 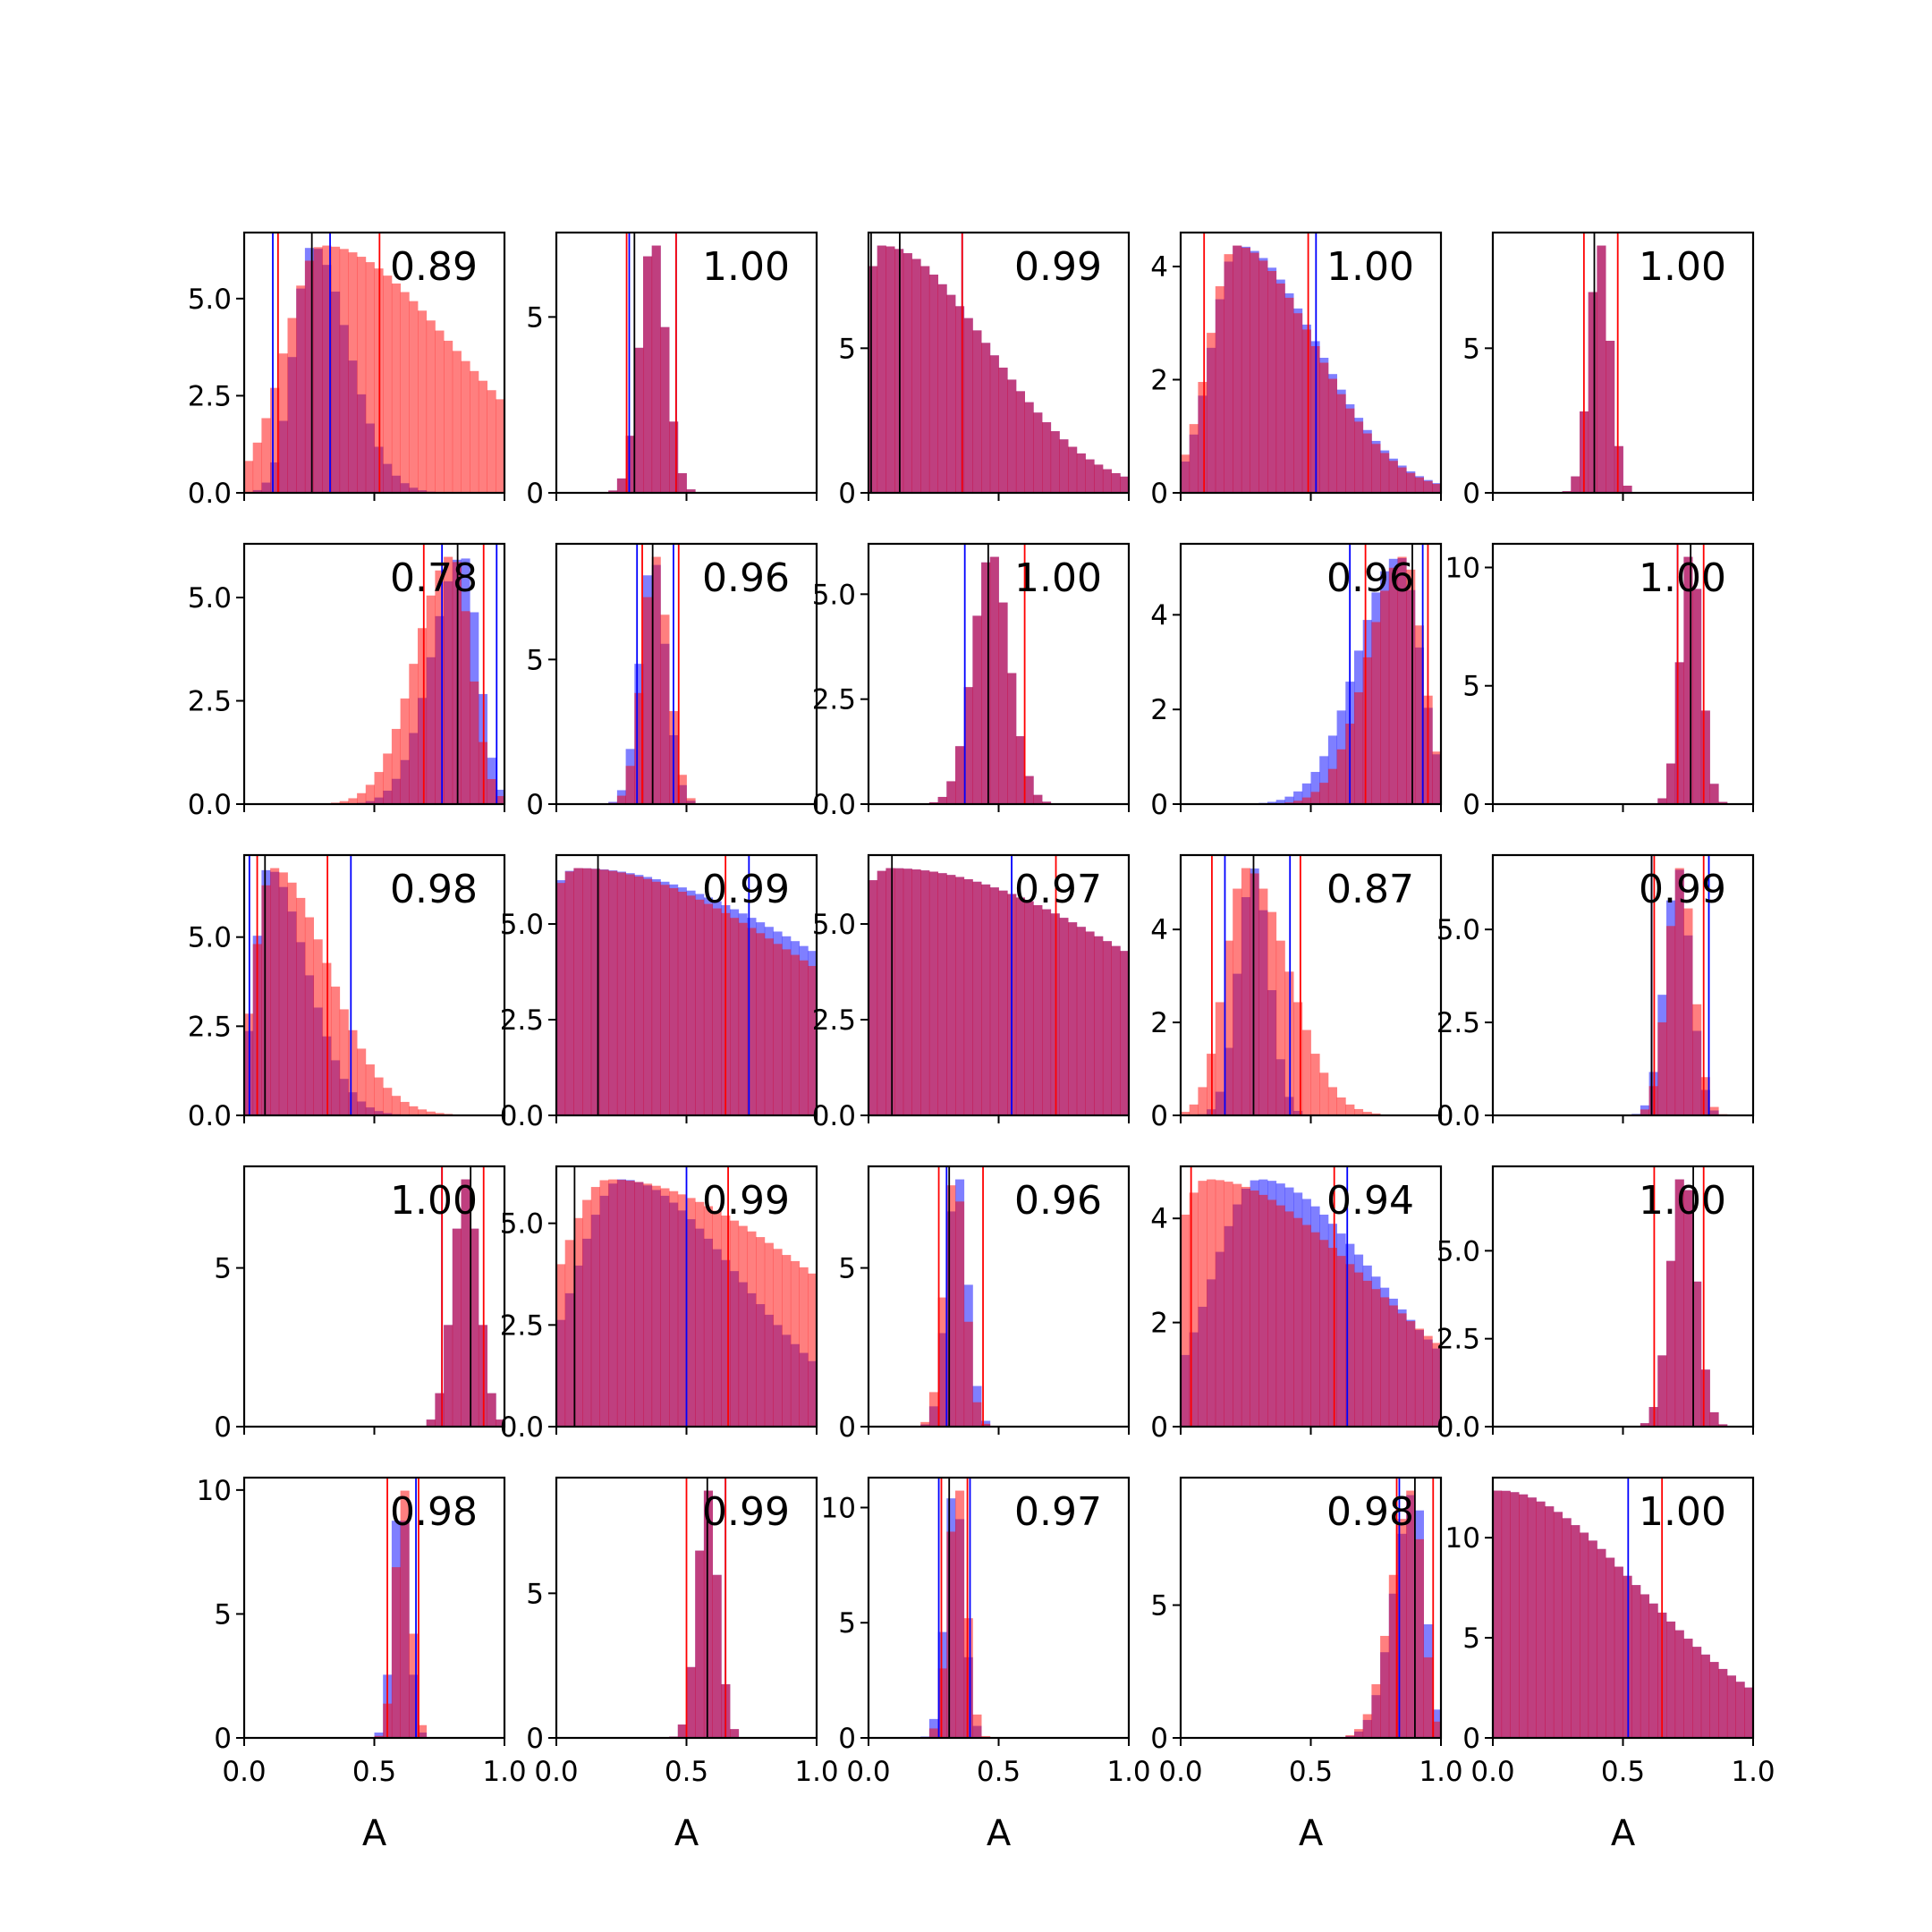 I want to click on y-tick-label: 2, so click(x=1159, y=1023).